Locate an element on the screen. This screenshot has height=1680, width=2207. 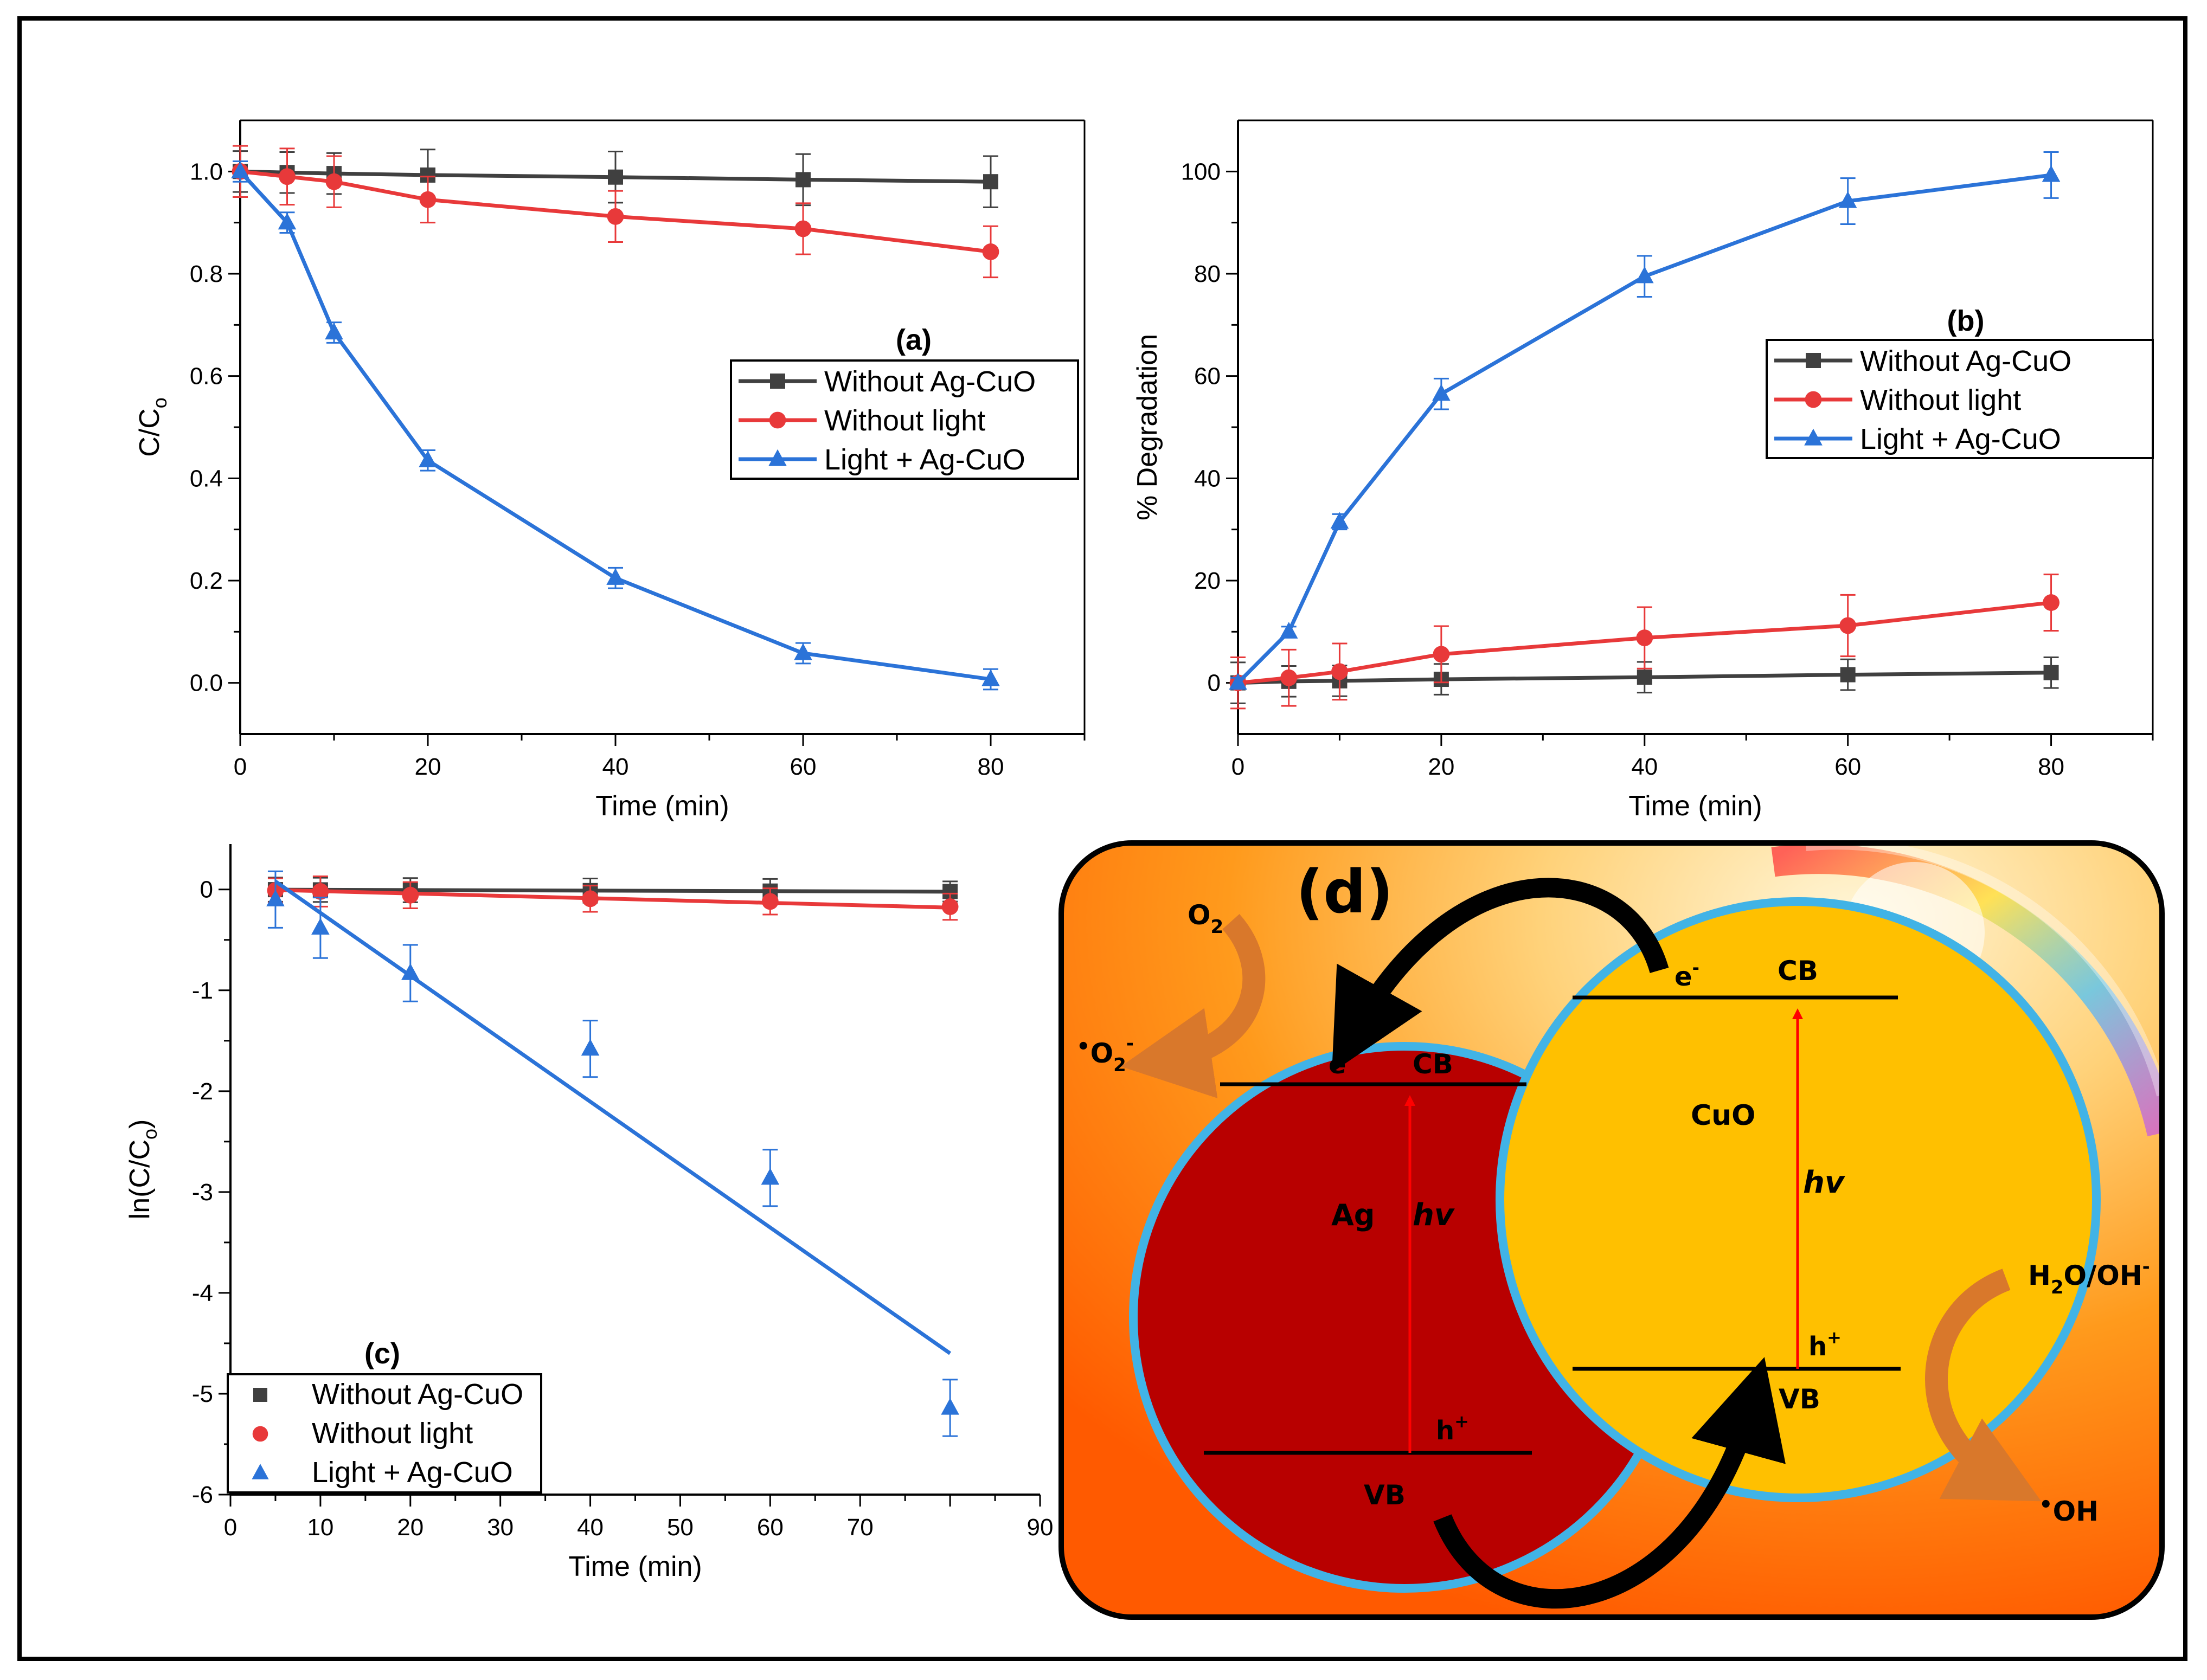
y-tick-label: -3 is located at coordinates (202, 1192).